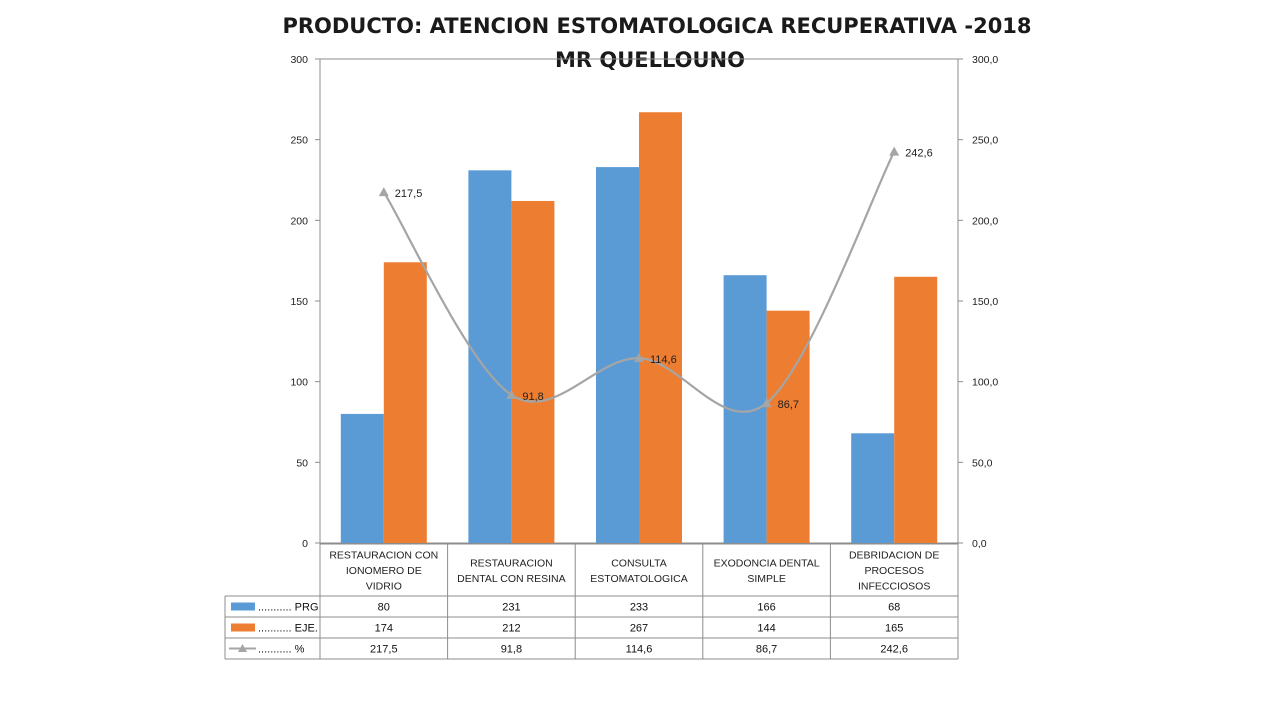 The image size is (1280, 720). What do you see at coordinates (639, 650) in the screenshot?
I see `table-cell: 114,6` at bounding box center [639, 650].